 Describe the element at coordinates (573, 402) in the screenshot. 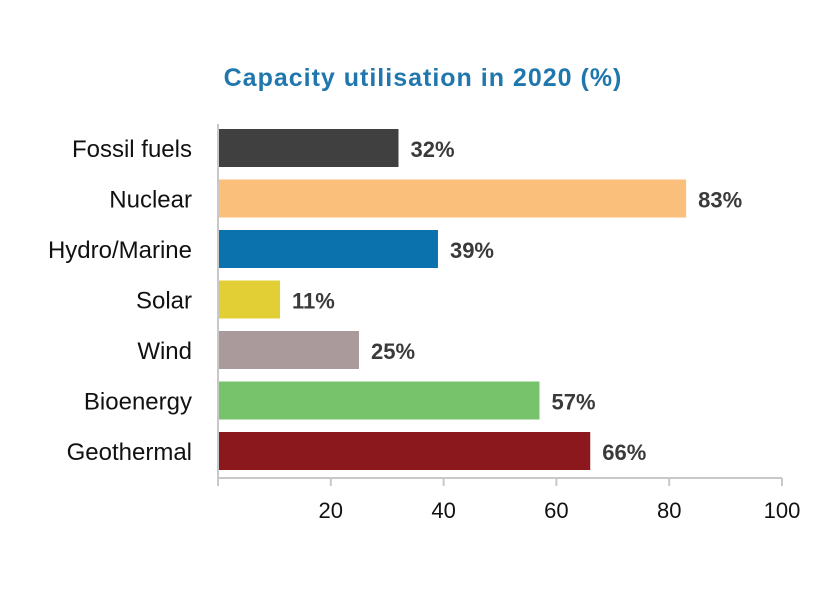

I see `value-label-bioenergy: 57%` at that location.